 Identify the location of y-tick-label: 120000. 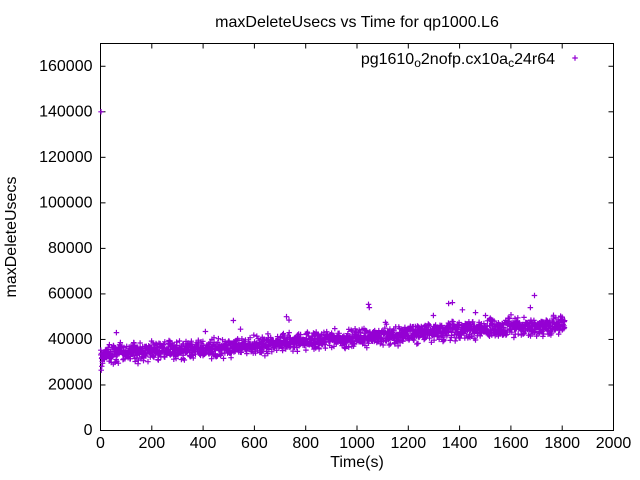
(65, 157).